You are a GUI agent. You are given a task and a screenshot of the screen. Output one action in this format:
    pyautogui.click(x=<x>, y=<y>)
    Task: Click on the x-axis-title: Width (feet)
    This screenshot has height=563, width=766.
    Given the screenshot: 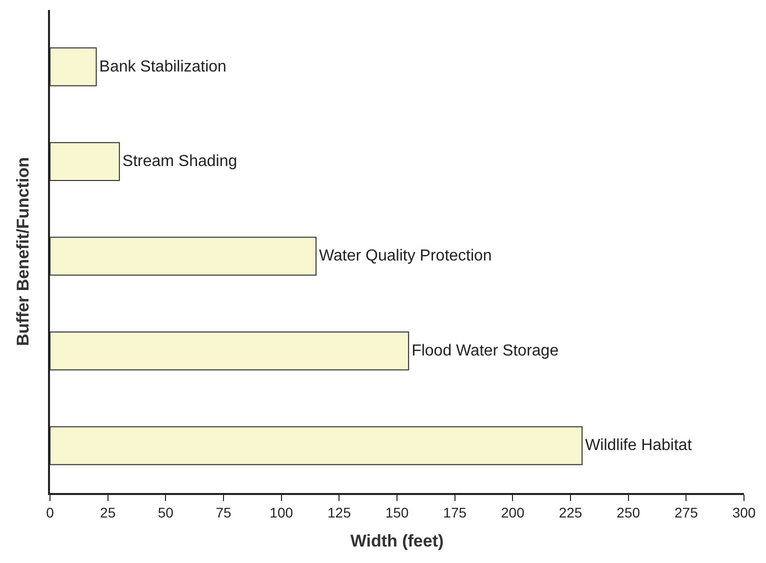 What is the action you would take?
    pyautogui.click(x=397, y=540)
    